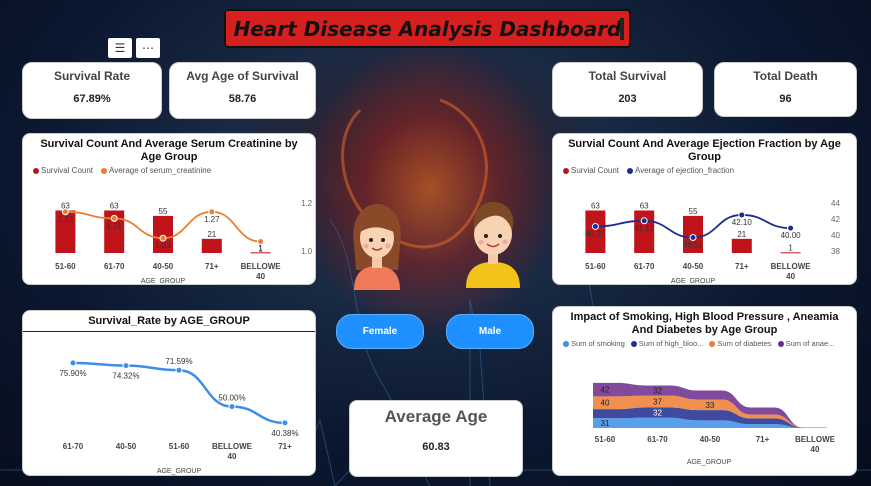  I want to click on line-data-label: 40.38%, so click(284, 433).